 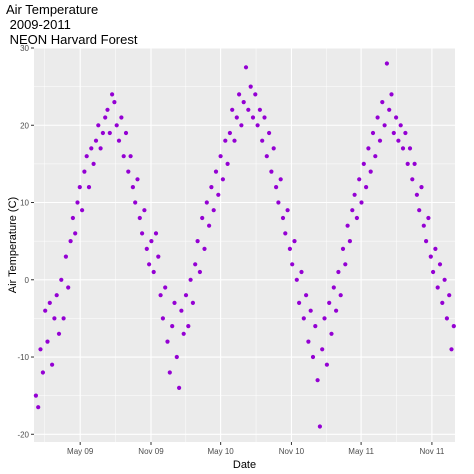 What do you see at coordinates (432, 451) in the screenshot?
I see `x-tick-label: Nov 11` at bounding box center [432, 451].